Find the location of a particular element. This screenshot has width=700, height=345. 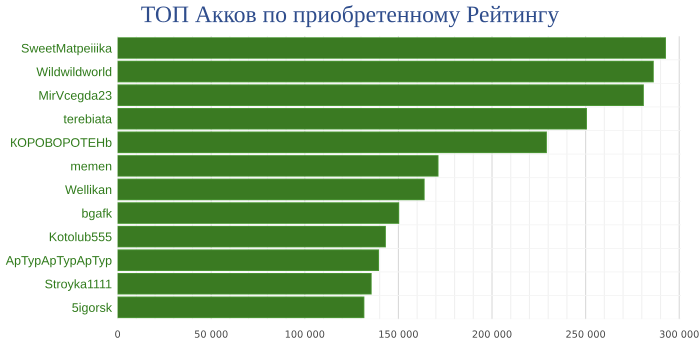

y-tick-label: MirVcegda23 is located at coordinates (75, 96).